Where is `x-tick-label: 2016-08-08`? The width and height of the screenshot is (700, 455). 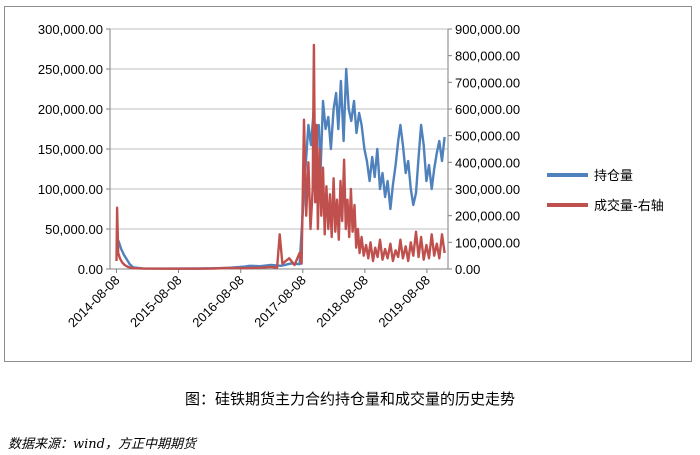
x-tick-label: 2016-08-08 is located at coordinates (218, 302).